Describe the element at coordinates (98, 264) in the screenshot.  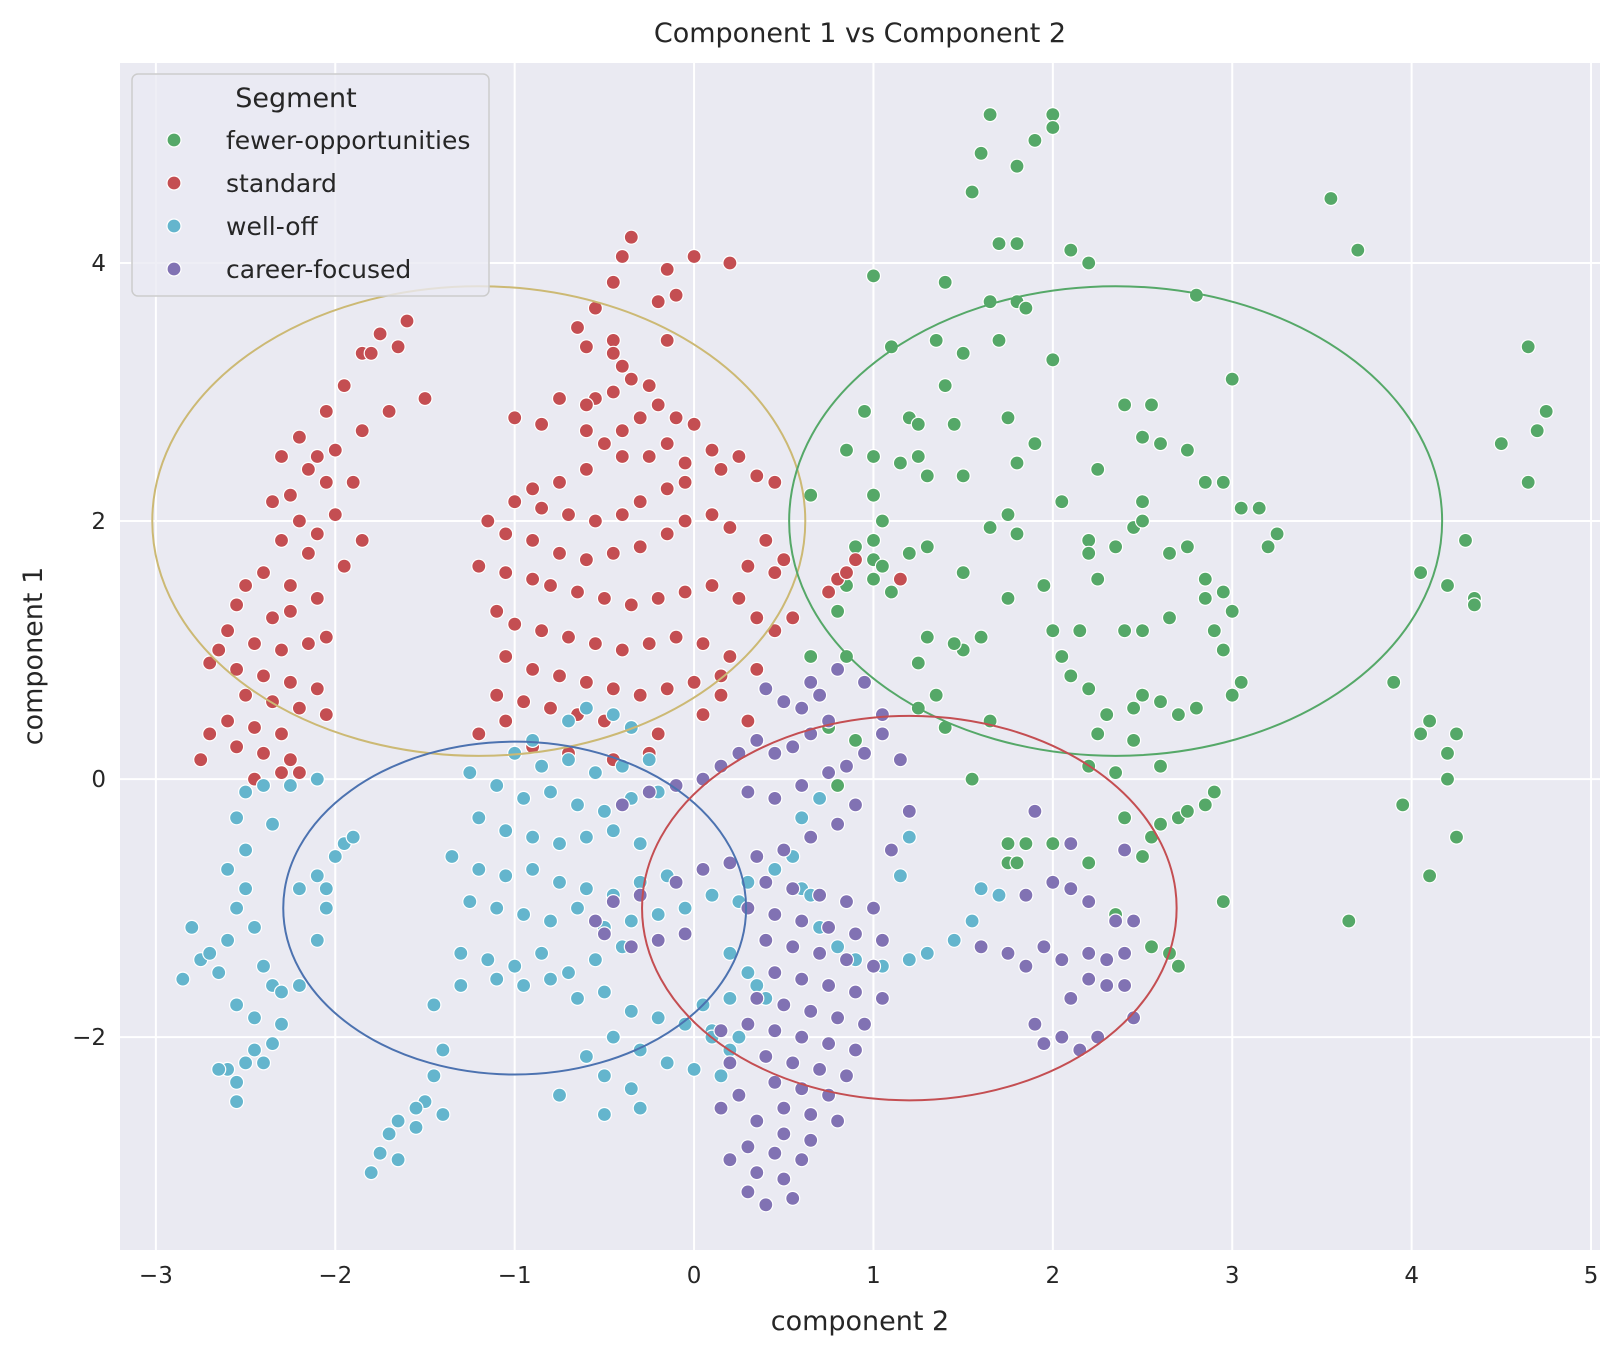
I see `y-tick-label: 4` at that location.